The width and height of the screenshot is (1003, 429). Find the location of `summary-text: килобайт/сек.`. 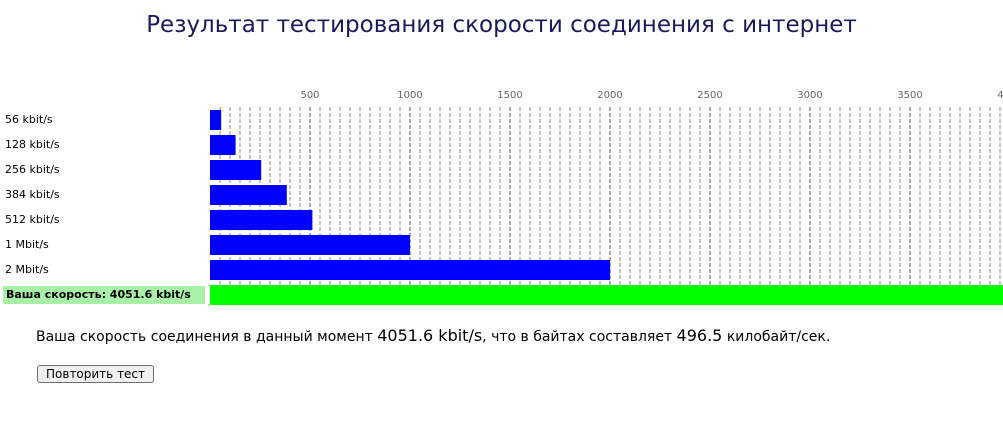

summary-text: килобайт/сек. is located at coordinates (778, 337).